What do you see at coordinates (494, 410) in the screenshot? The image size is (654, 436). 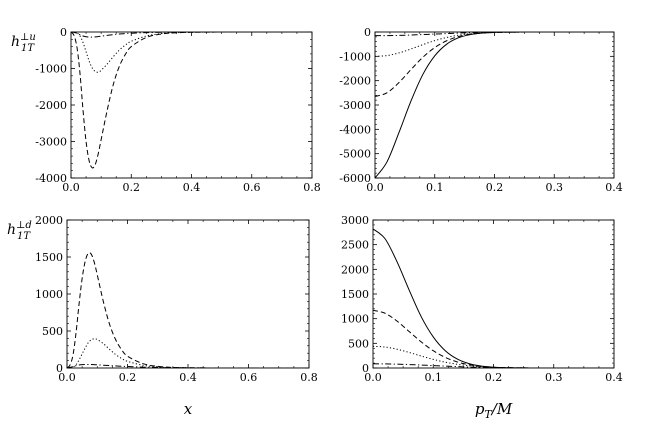 I see `x-axis-label: pT/M` at bounding box center [494, 410].